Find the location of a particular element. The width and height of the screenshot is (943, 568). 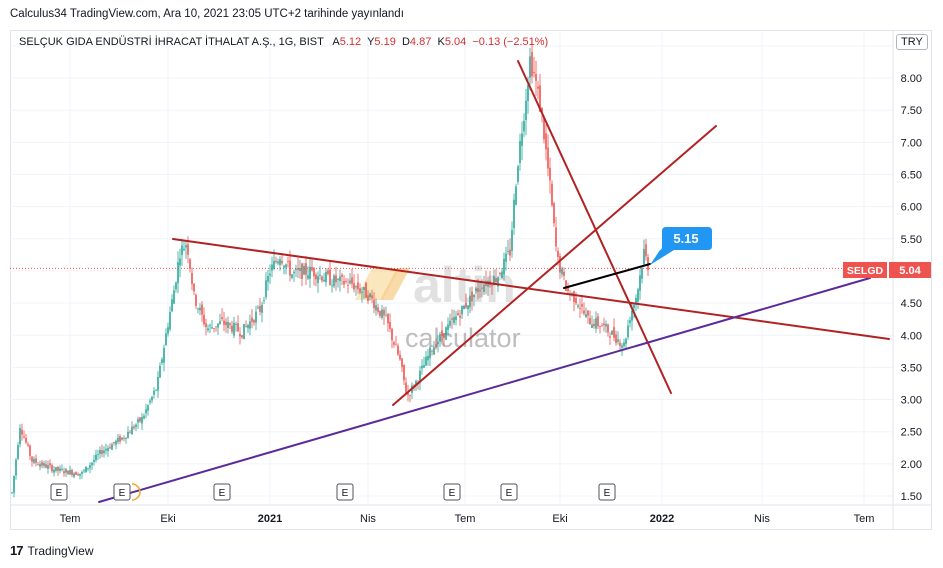

footer: 17 TradingView is located at coordinates (52, 550).